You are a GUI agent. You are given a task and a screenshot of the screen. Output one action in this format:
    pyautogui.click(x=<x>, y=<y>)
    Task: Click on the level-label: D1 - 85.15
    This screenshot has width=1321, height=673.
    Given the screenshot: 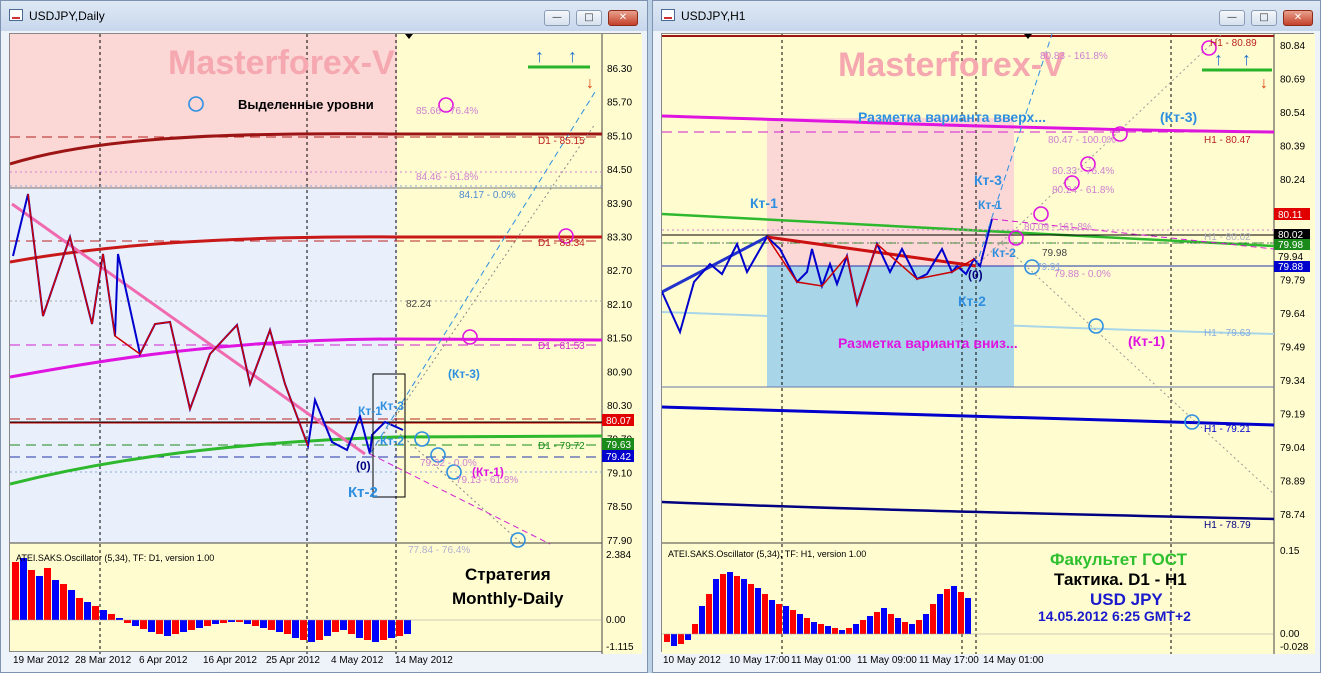 What is the action you would take?
    pyautogui.click(x=561, y=141)
    